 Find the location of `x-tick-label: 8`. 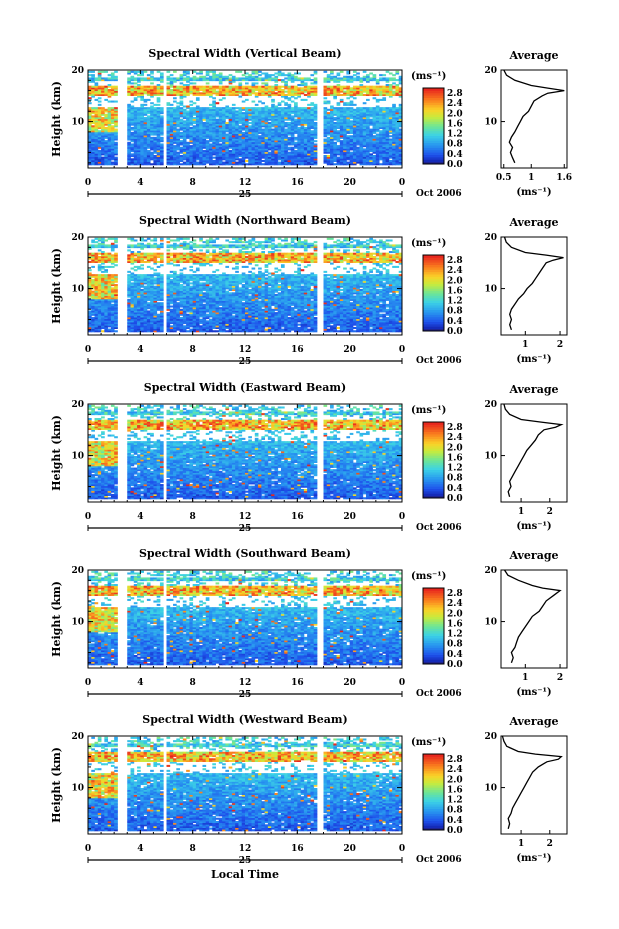

x-tick-label: 8 is located at coordinates (193, 183).